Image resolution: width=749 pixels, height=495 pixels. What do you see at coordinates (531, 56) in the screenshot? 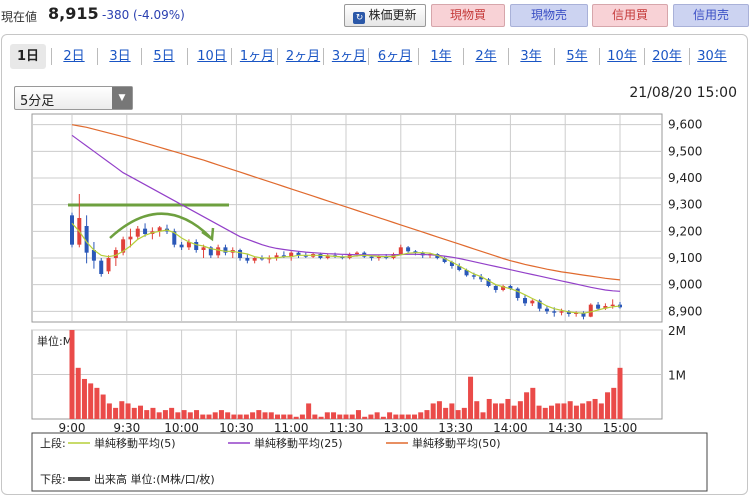
I see `tab-period-11: 3年` at bounding box center [531, 56].